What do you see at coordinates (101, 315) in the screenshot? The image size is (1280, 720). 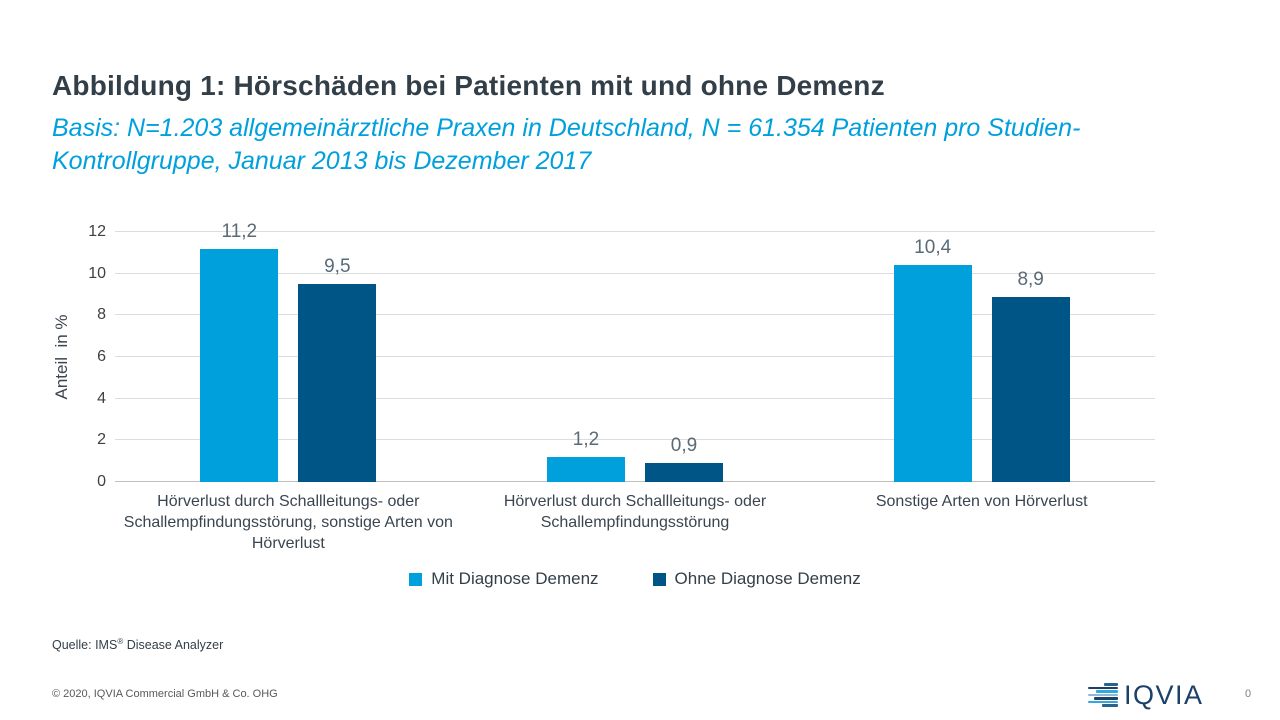 I see `y-tick-label: 8` at bounding box center [101, 315].